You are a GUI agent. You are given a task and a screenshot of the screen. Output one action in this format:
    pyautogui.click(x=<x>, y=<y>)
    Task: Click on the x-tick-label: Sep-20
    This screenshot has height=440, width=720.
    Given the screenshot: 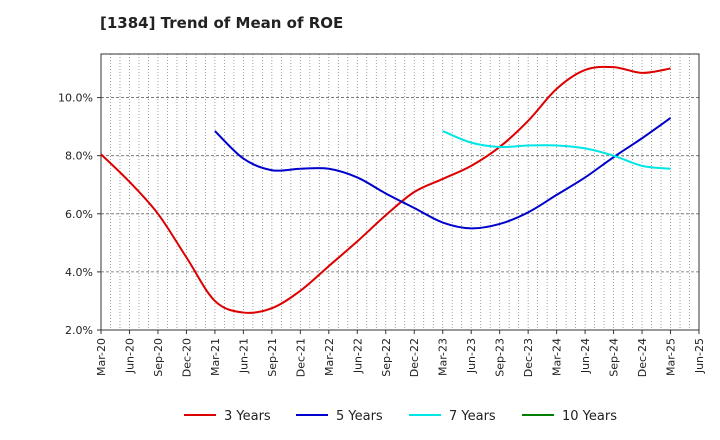 What is the action you would take?
    pyautogui.click(x=158, y=357)
    